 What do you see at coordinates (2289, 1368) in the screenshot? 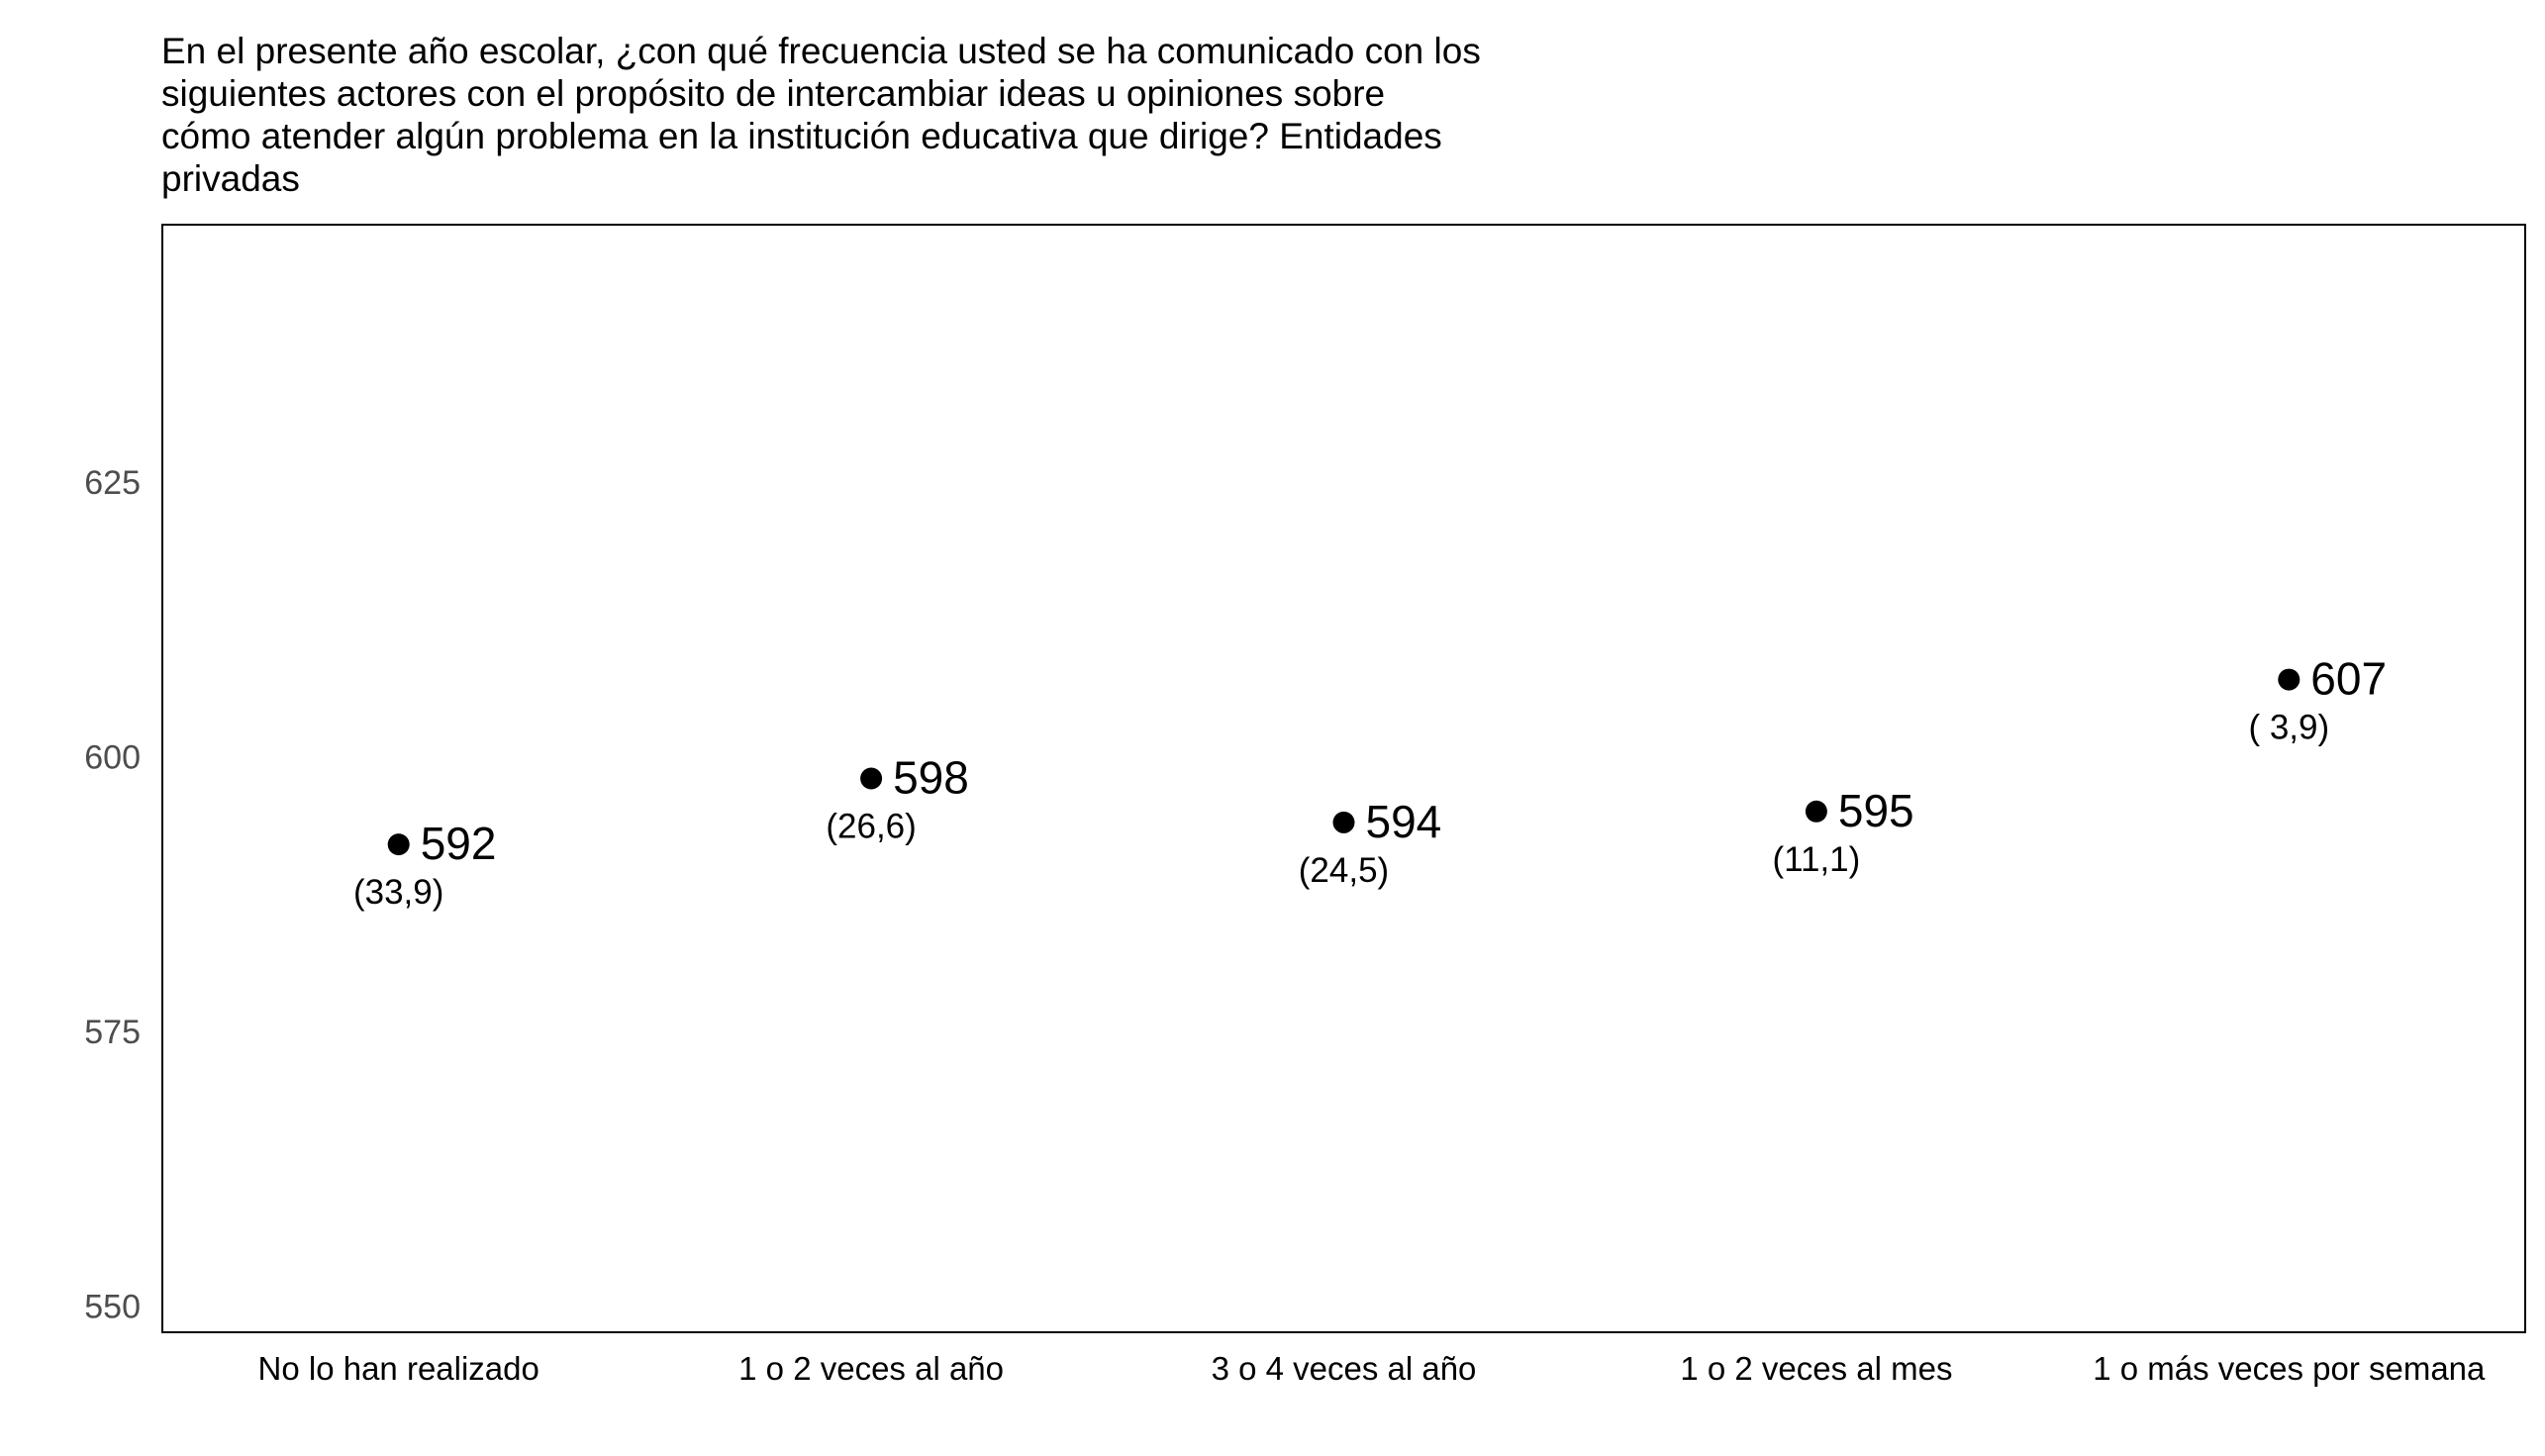
I see `x-tick-label: 1 o más veces por semana` at bounding box center [2289, 1368].